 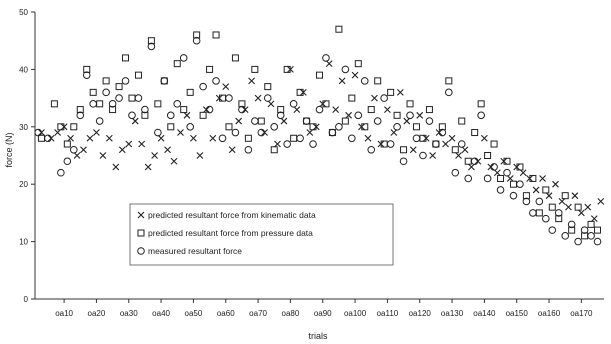 What do you see at coordinates (581, 313) in the screenshot?
I see `x-tick-label: oa170` at bounding box center [581, 313].